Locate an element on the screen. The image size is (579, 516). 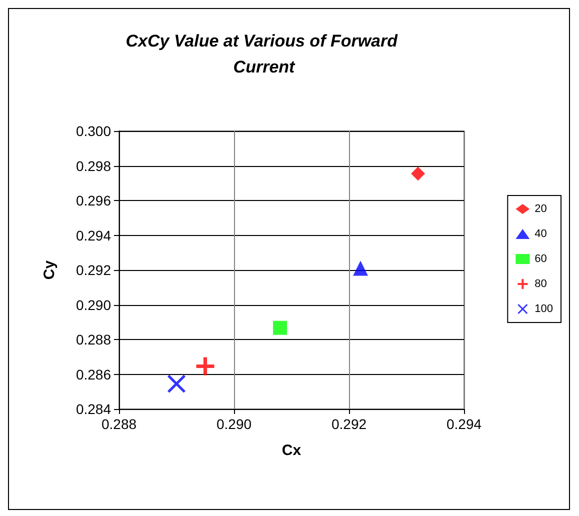
legend-label: 60 is located at coordinates (540, 259).